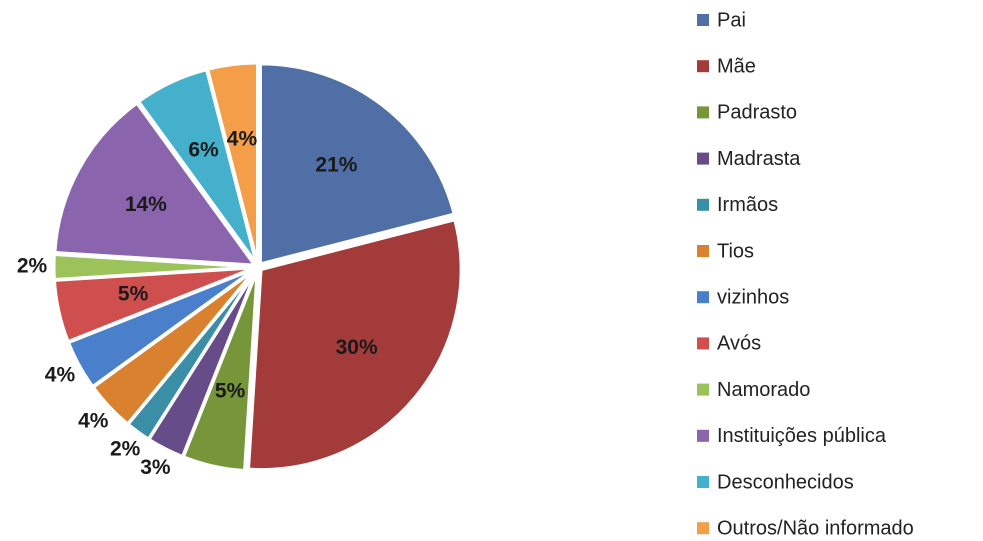 This screenshot has height=541, width=983. Describe the element at coordinates (357, 347) in the screenshot. I see `data-label: 30%` at that location.